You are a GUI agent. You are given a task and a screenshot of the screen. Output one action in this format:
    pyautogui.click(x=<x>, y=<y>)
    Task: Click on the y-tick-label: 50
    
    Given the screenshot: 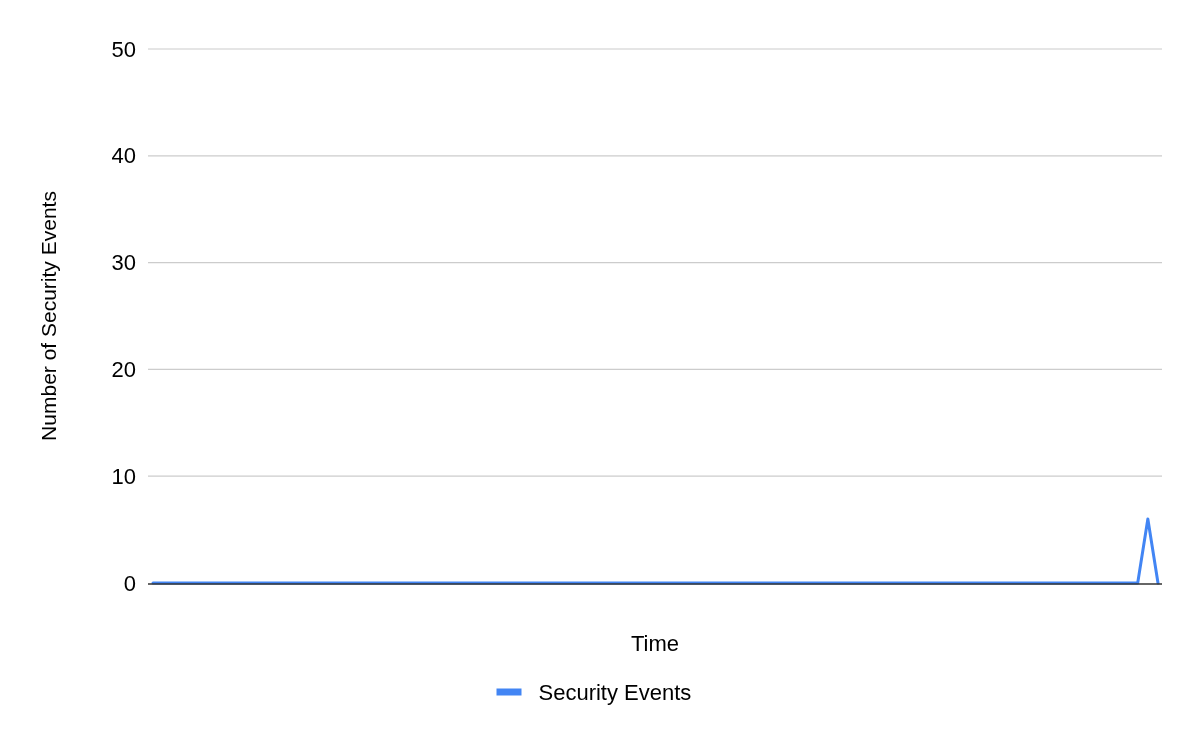 What is the action you would take?
    pyautogui.click(x=123, y=49)
    